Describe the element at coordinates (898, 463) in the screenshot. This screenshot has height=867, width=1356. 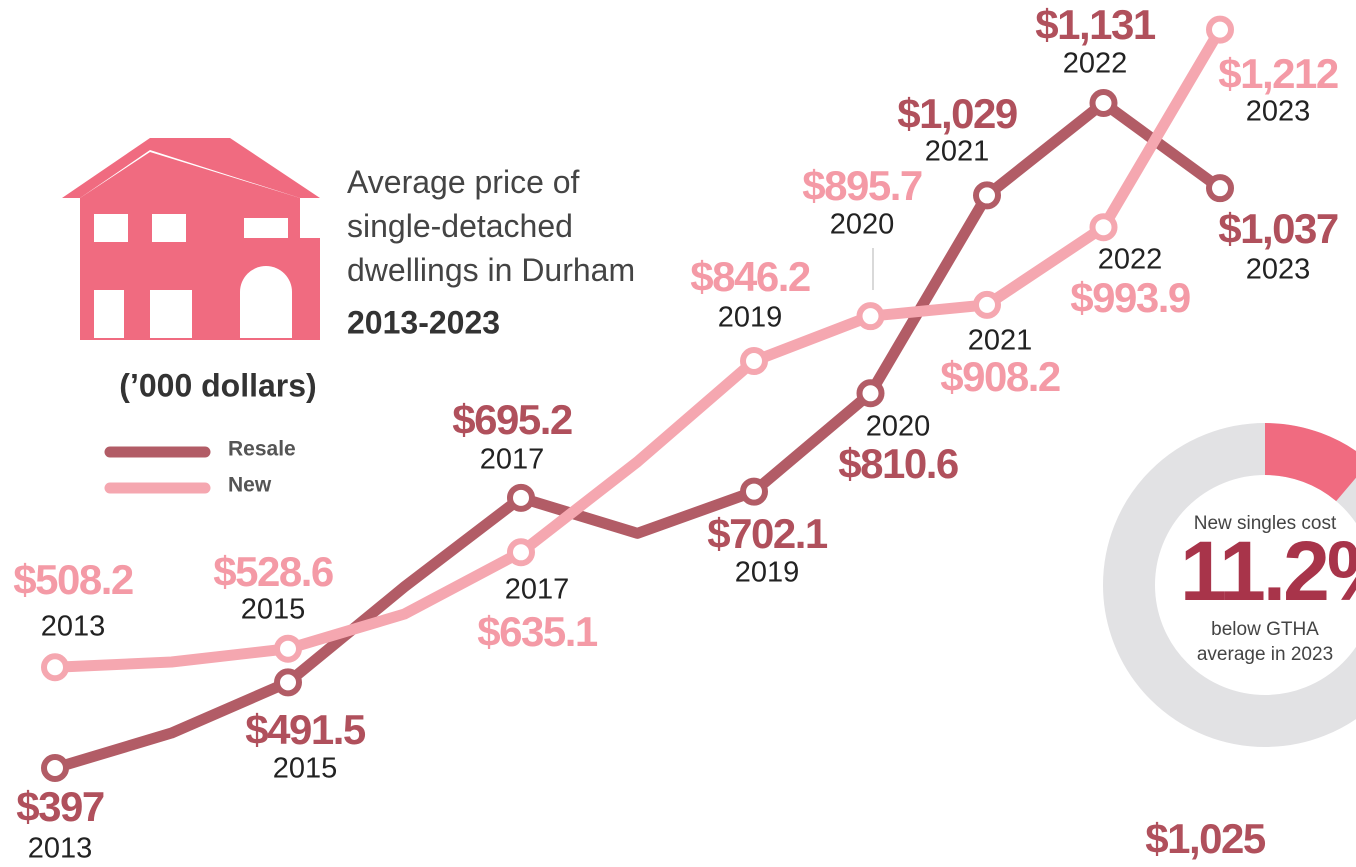
I see `value-label: $810.6` at that location.